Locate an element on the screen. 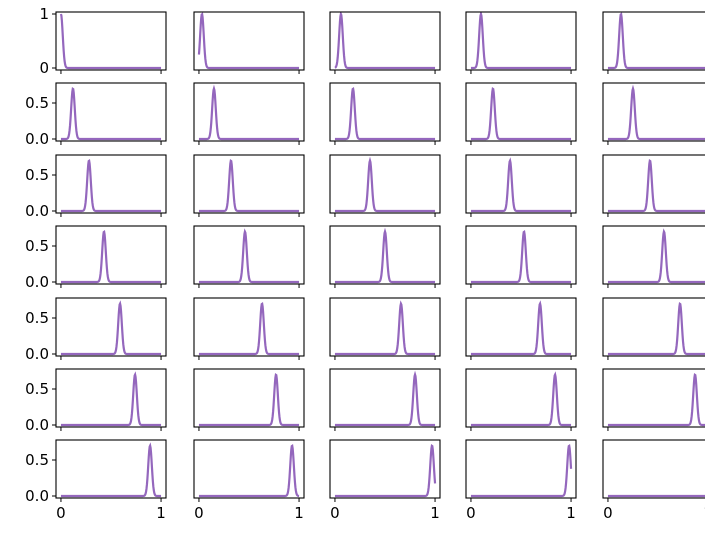 The height and width of the screenshot is (533, 705). y-tick-label: 0 is located at coordinates (44, 68).